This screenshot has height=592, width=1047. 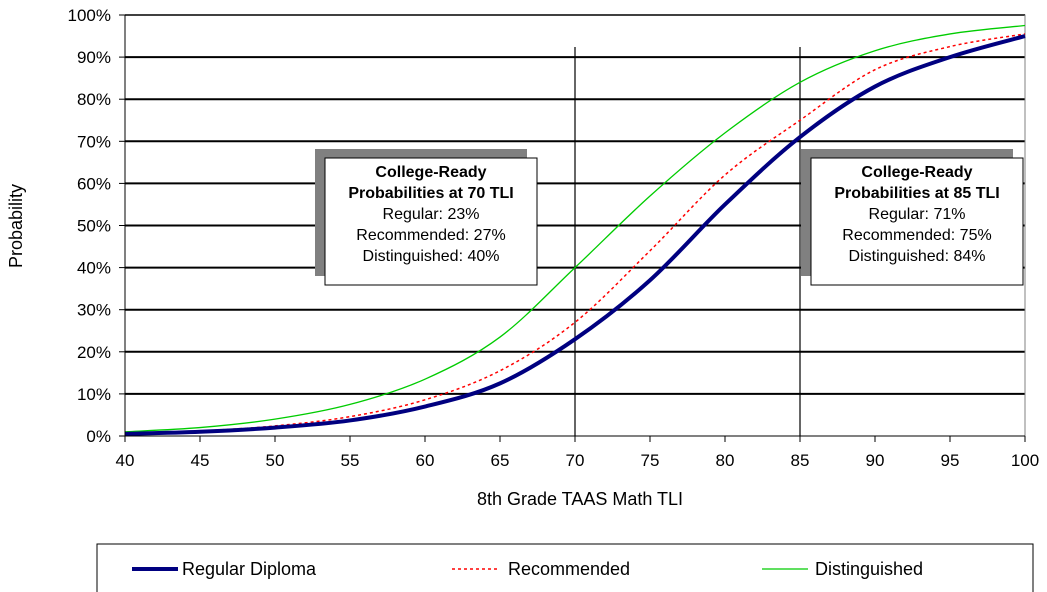 What do you see at coordinates (917, 256) in the screenshot?
I see `annotation-line: Distinguished: 84%` at bounding box center [917, 256].